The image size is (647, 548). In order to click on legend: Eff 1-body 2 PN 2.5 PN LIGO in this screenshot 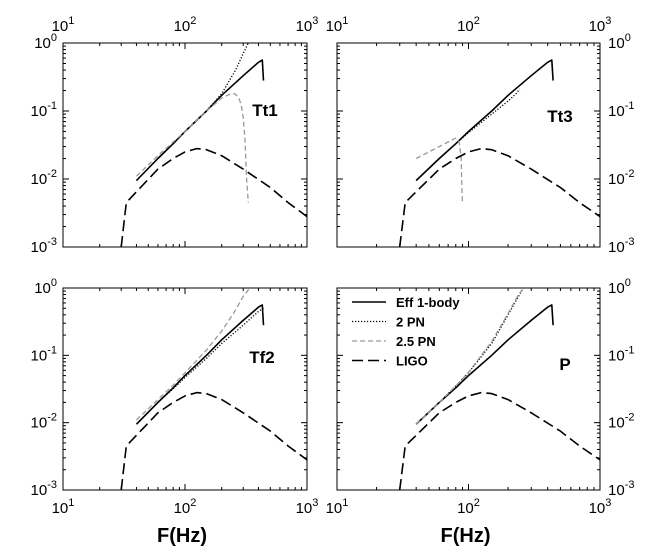, I will do `click(406, 332)`.